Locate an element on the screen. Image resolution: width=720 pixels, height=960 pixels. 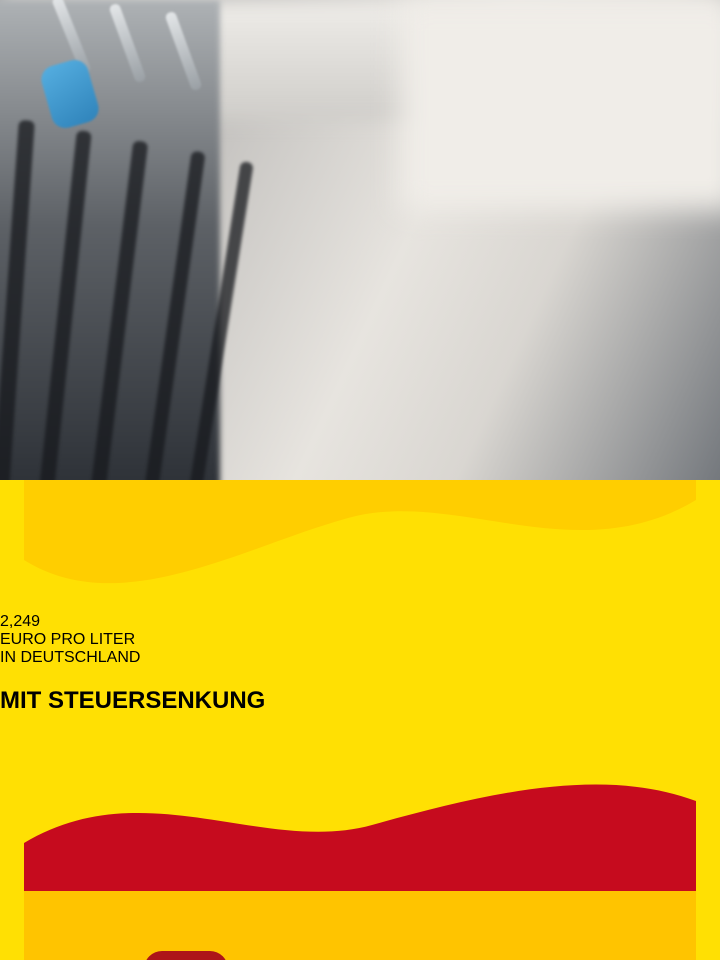
station-wall is located at coordinates (560, 105).